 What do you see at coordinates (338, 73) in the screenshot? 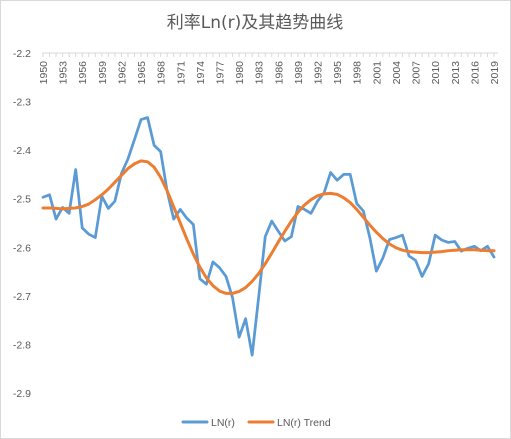
I see `x-tick-label: 1995` at bounding box center [338, 73].